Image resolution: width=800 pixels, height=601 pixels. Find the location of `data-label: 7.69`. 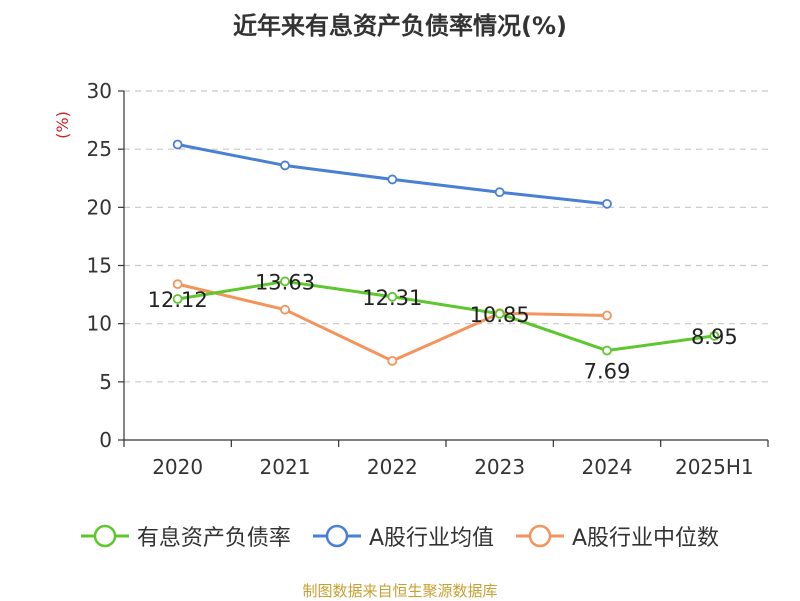

data-label: 7.69 is located at coordinates (607, 372).